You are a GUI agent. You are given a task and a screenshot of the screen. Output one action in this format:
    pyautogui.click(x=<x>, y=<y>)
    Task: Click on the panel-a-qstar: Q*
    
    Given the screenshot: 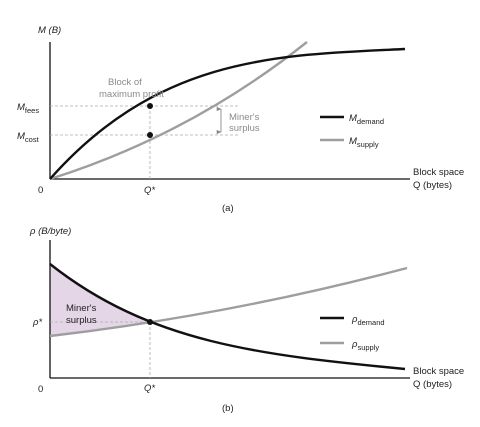 What is the action you would take?
    pyautogui.click(x=149, y=190)
    